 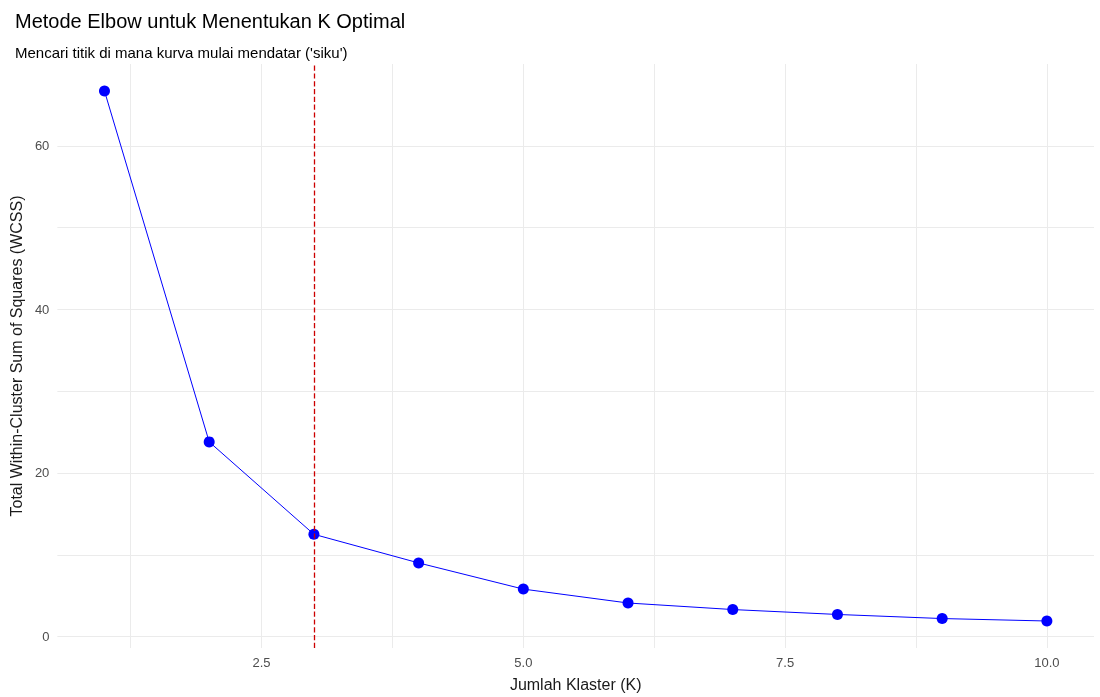 I want to click on y-tick-label: 60, so click(x=42, y=146).